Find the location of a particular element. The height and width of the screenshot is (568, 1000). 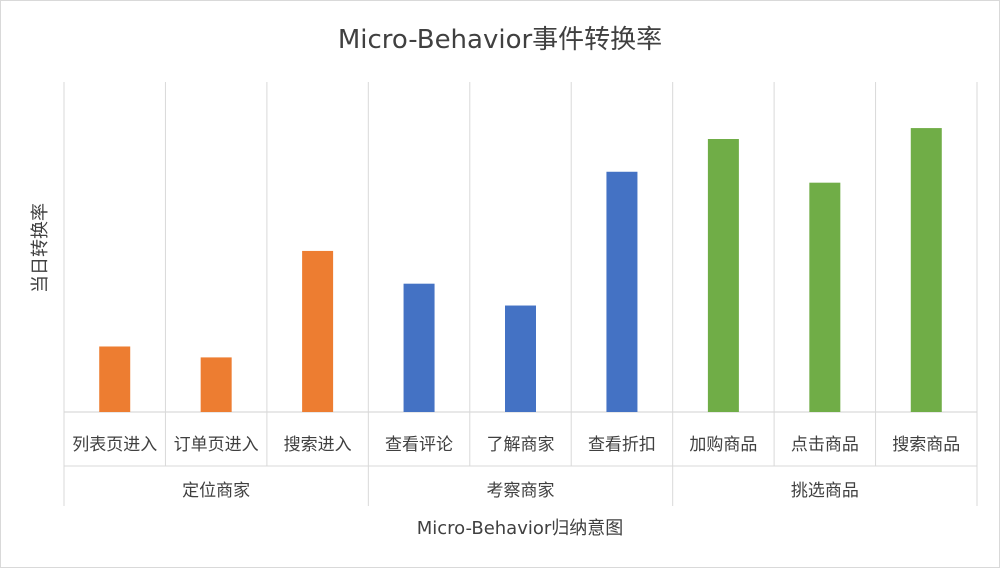

bar-查看评论 is located at coordinates (419, 347).